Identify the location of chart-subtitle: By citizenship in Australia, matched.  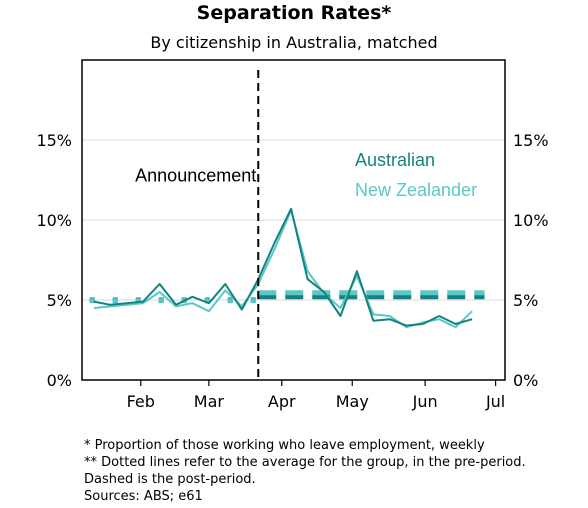
(294, 42).